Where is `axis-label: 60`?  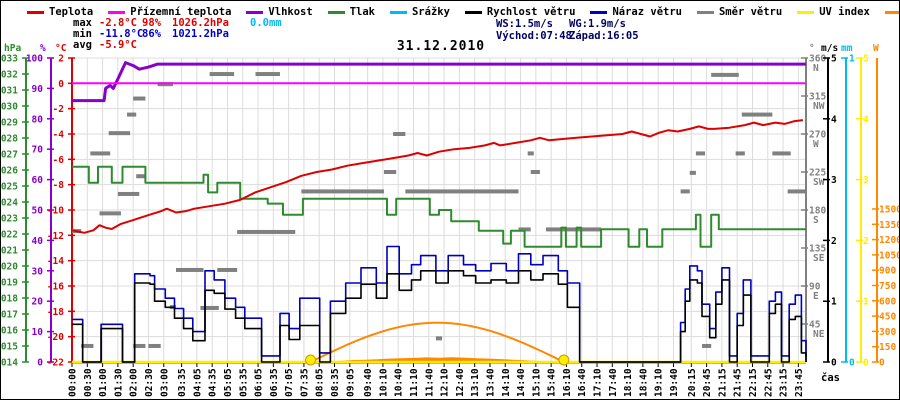 axis-label: 60 is located at coordinates (38, 180).